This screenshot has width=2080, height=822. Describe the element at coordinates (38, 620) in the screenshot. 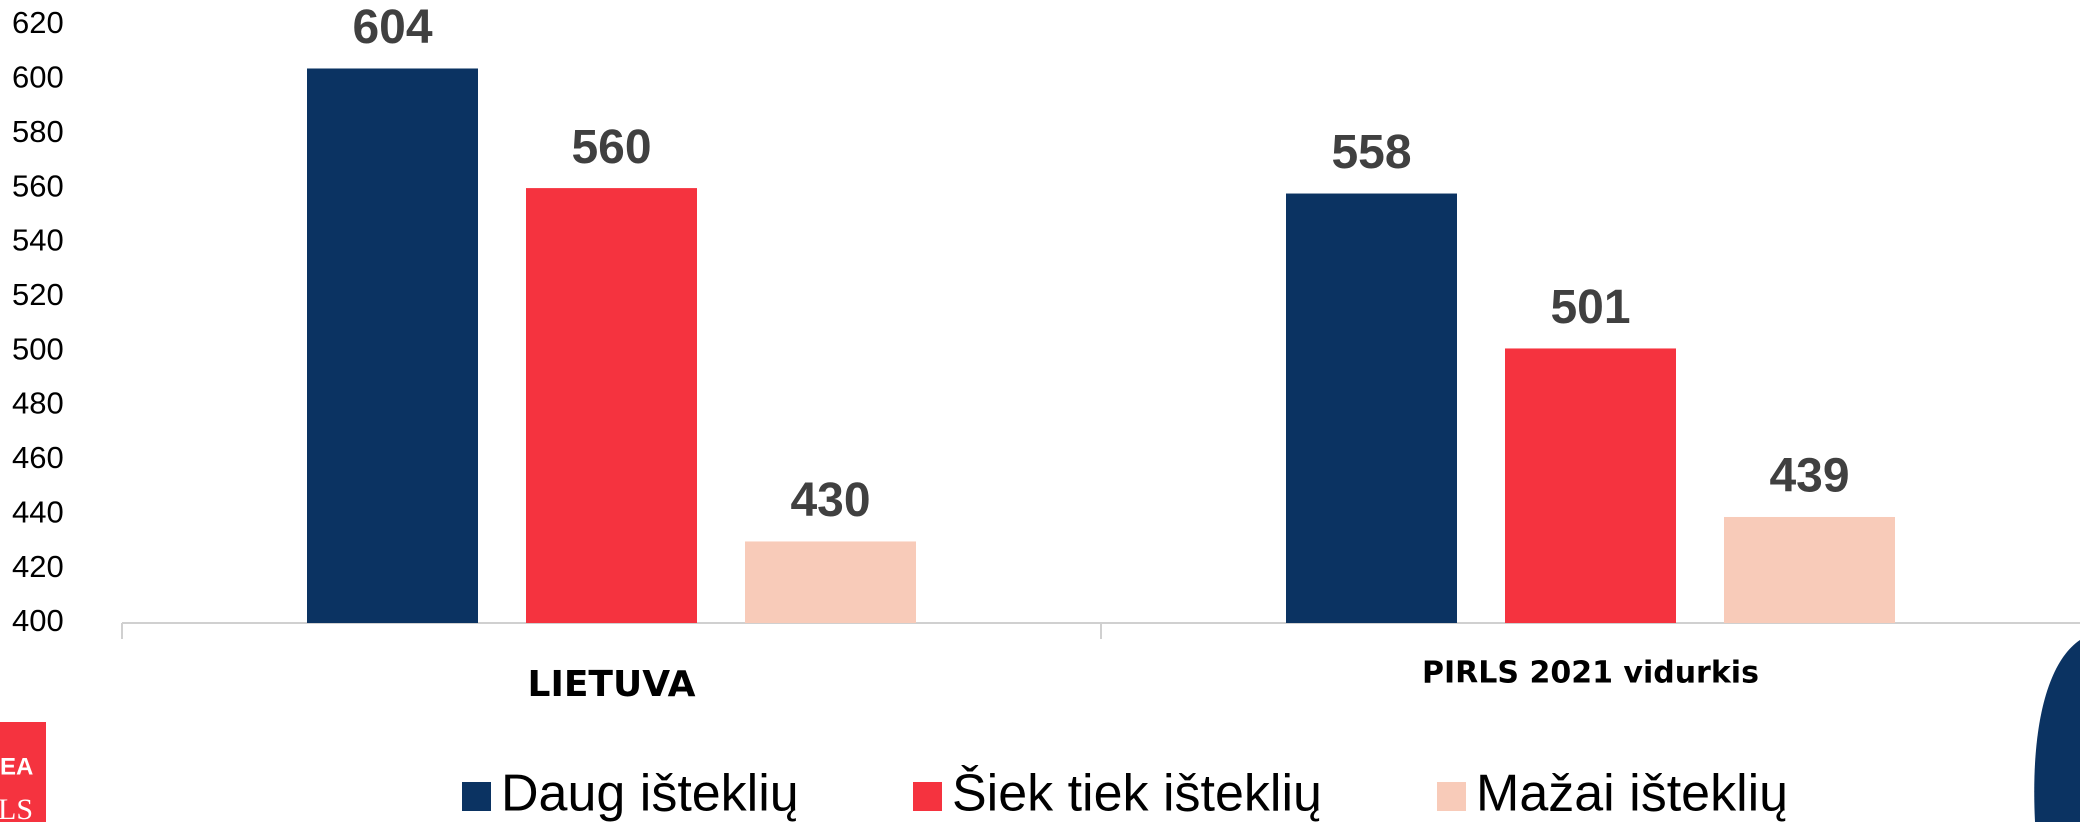

I see `y-tick-label: 400` at that location.